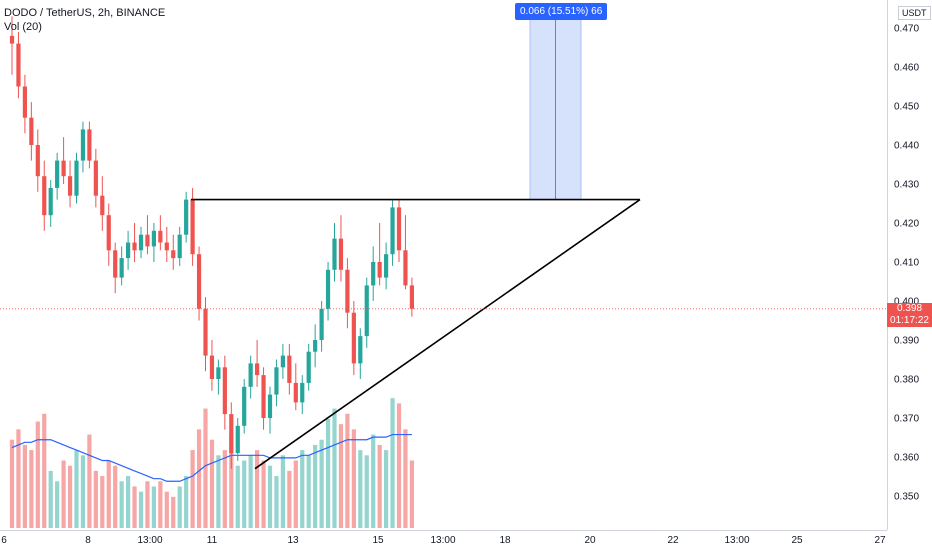  I want to click on x-axis-tick-label: 15, so click(378, 540).